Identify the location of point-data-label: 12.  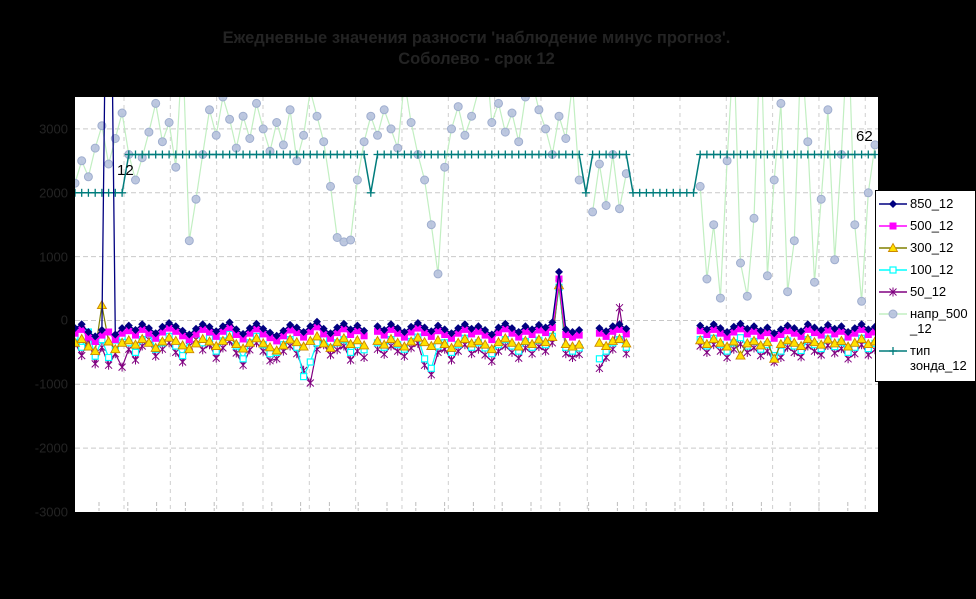
(125, 170).